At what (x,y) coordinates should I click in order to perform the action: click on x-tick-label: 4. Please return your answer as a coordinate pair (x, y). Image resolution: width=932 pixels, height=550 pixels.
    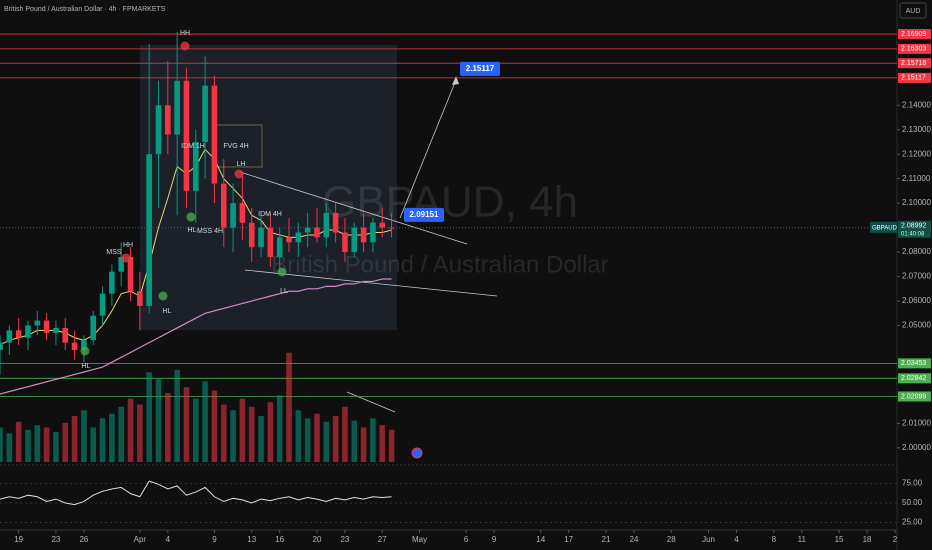
    Looking at the image, I should click on (736, 539).